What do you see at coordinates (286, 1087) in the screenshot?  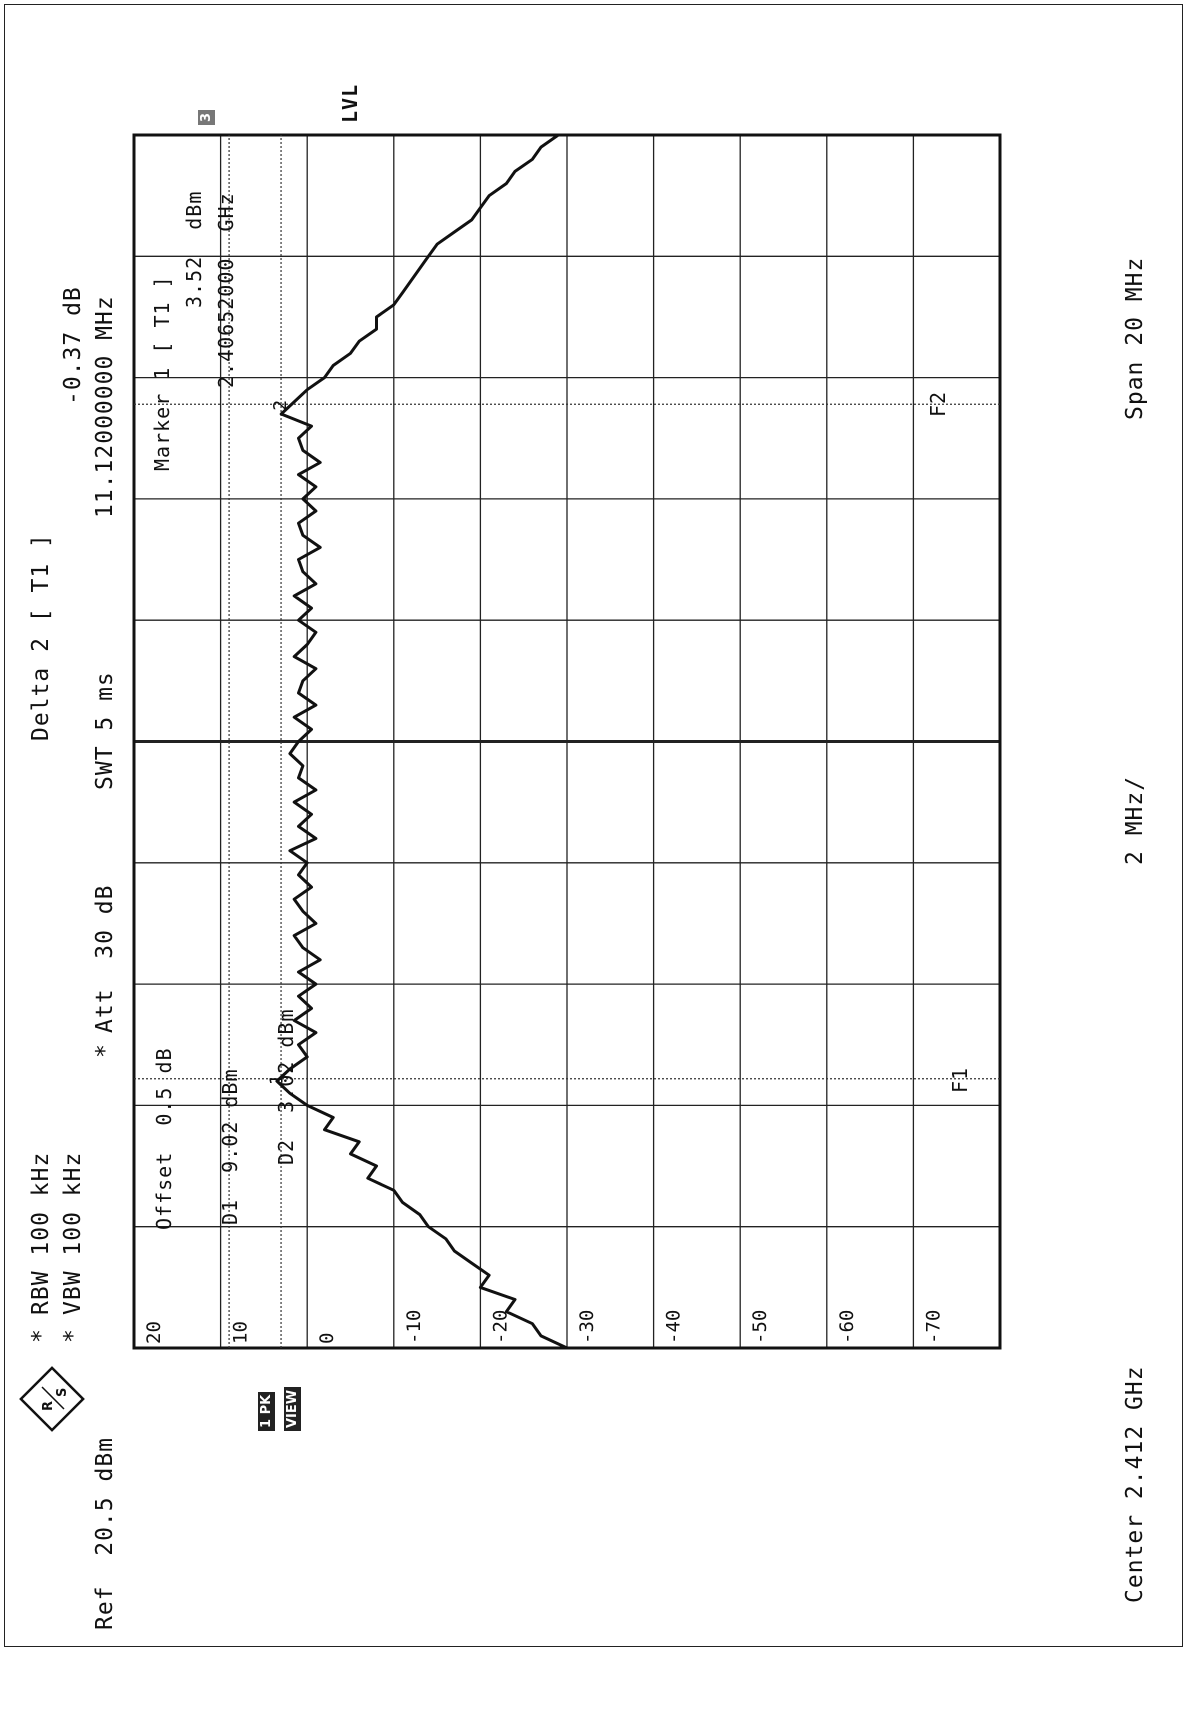 I see `d2-label: D2 3.02 dBm` at bounding box center [286, 1087].